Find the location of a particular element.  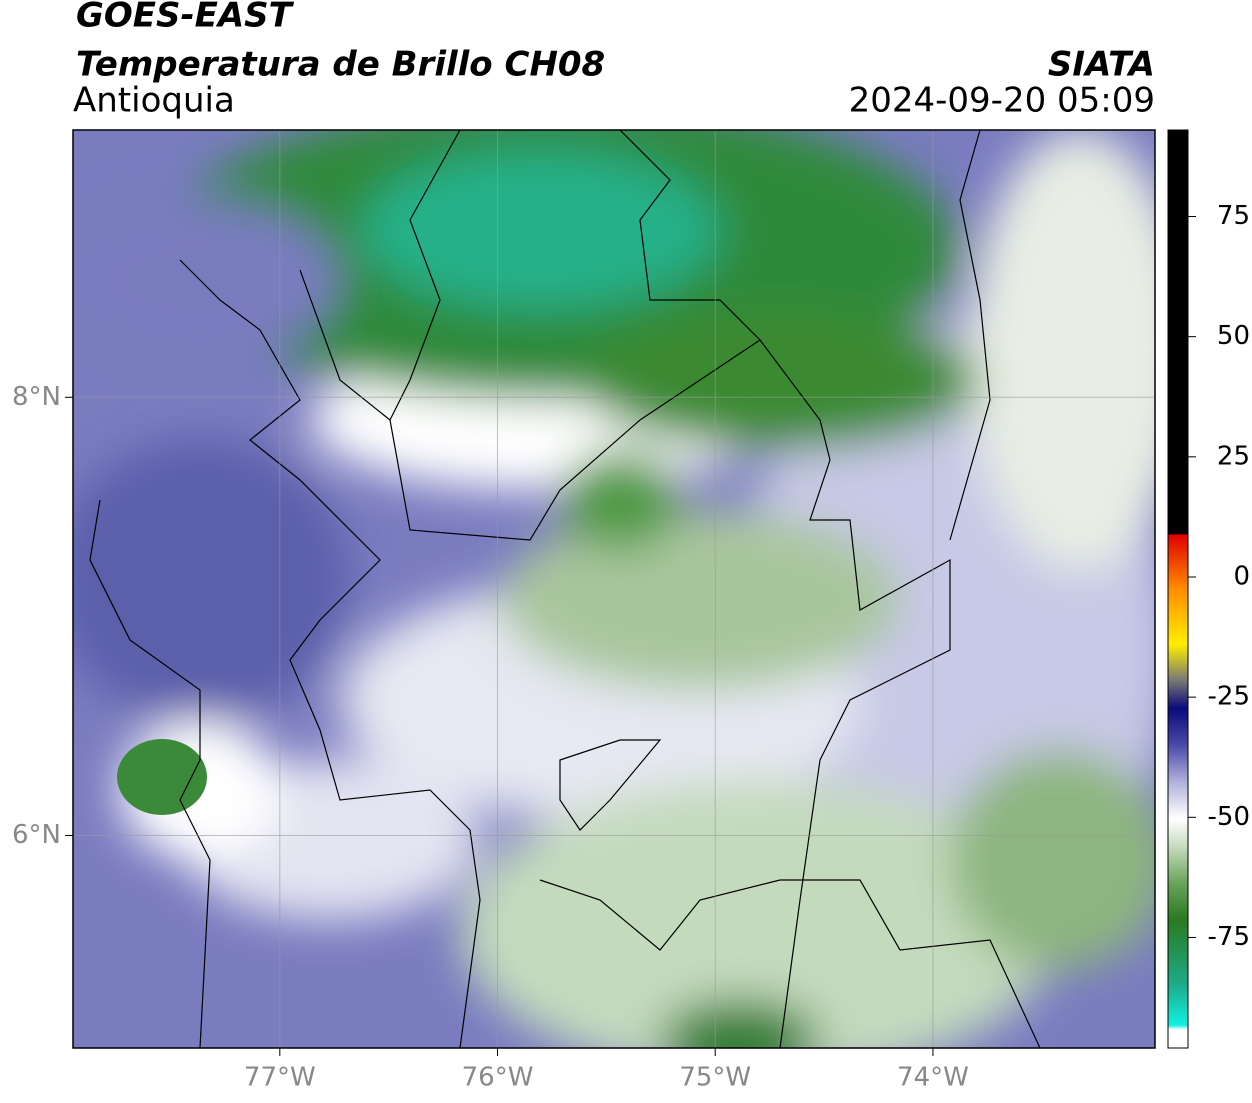

colorbar-tick-label: -25 is located at coordinates (1229, 697).